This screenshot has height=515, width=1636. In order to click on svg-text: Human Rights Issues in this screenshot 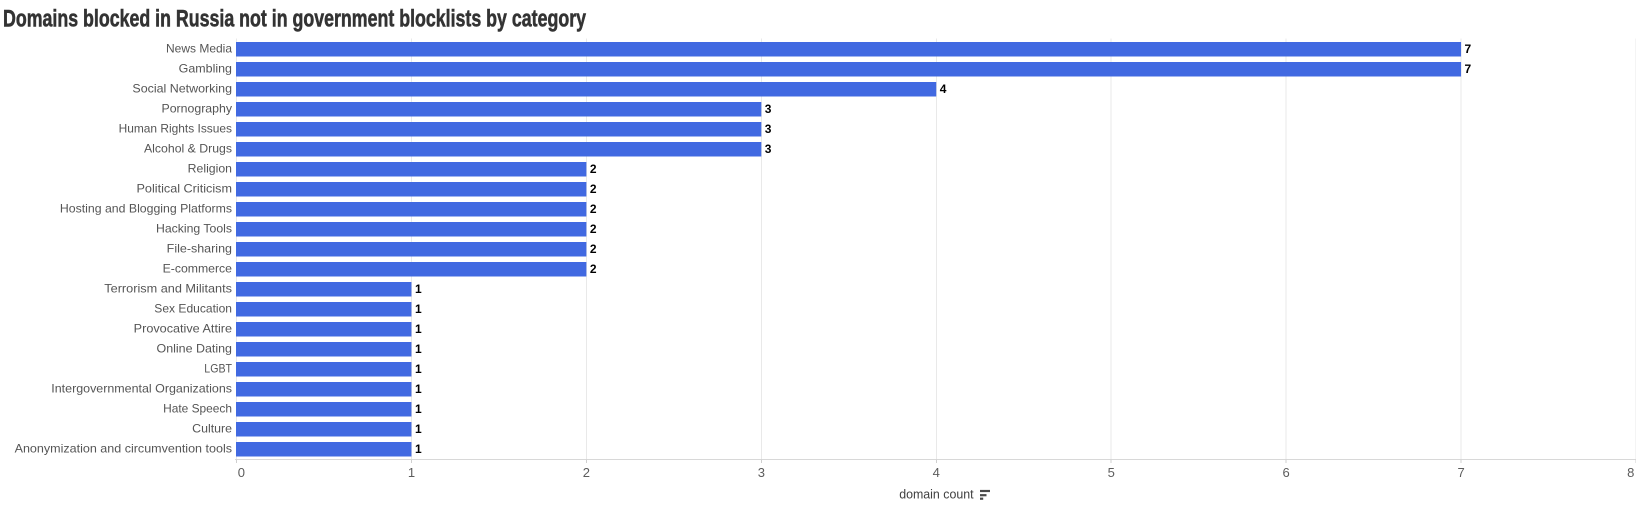, I will do `click(175, 129)`.